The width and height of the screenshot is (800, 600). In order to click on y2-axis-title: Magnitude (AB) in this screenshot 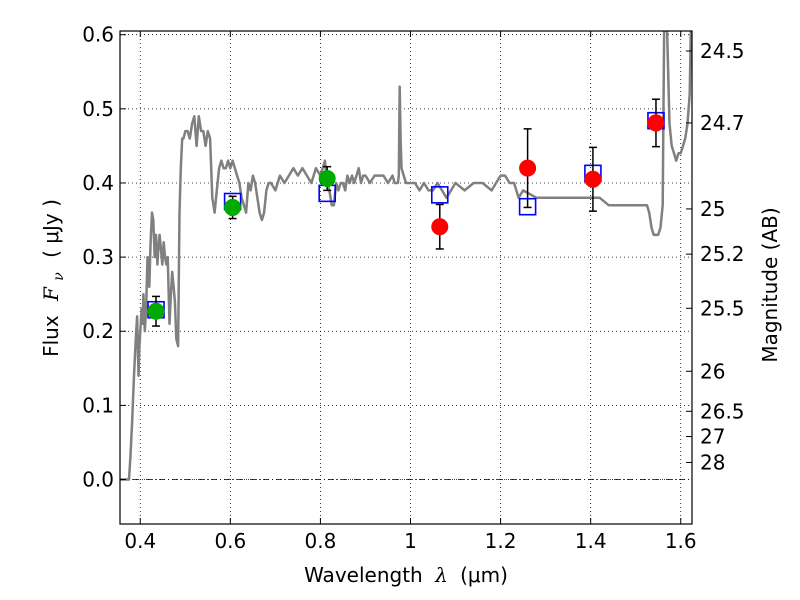, I will do `click(770, 284)`.